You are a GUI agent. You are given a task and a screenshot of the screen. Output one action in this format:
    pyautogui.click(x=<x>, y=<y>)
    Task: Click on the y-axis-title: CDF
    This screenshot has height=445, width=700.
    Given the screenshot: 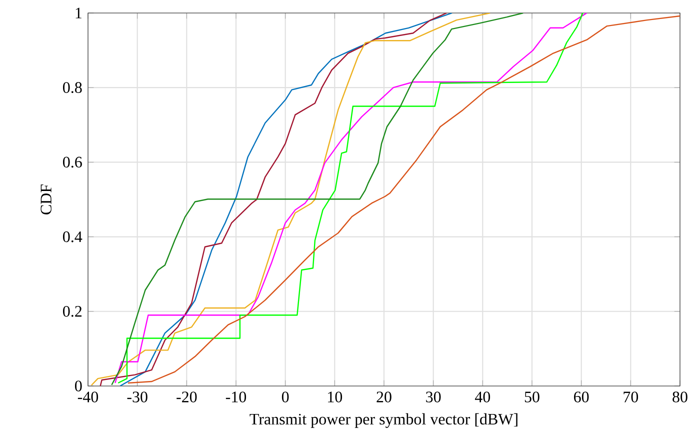 What is the action you would take?
    pyautogui.click(x=46, y=199)
    